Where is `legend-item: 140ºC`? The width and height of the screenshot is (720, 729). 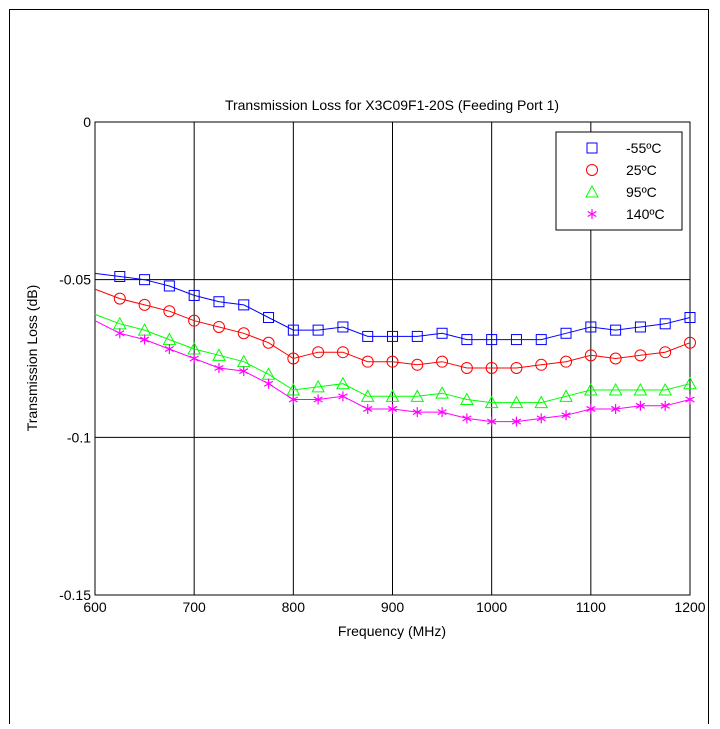 legend-item: 140ºC is located at coordinates (626, 214).